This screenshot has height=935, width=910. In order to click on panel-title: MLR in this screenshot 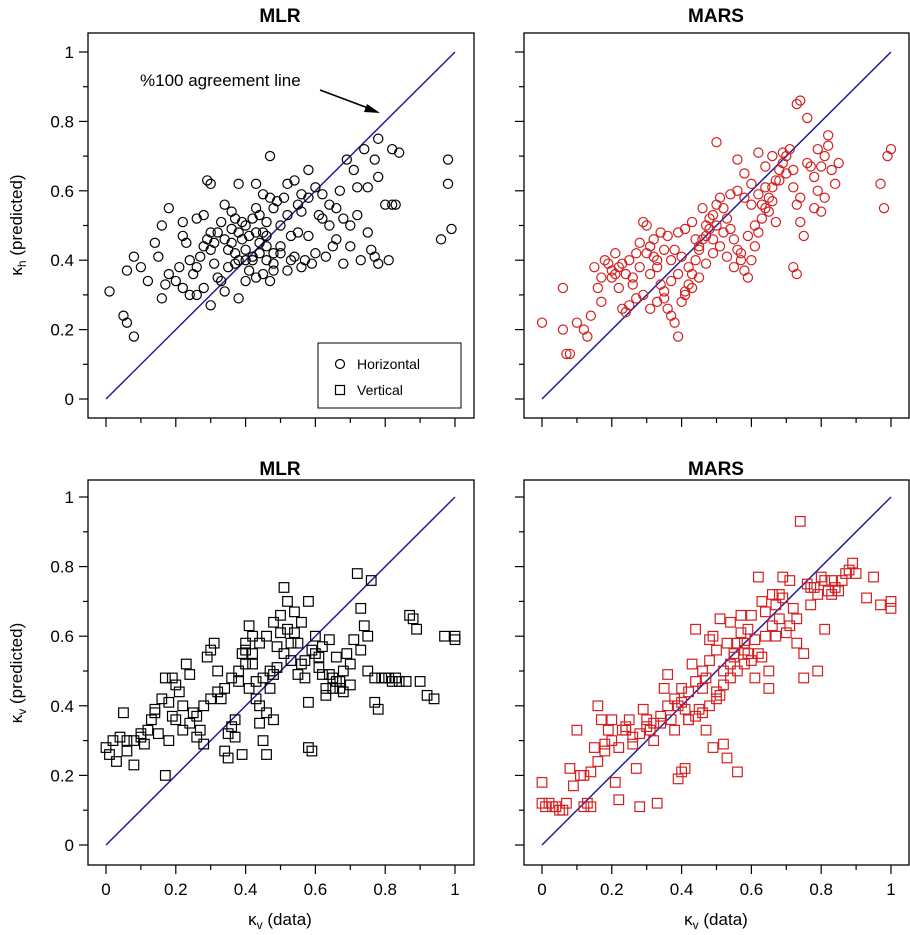, I will do `click(279, 469)`.